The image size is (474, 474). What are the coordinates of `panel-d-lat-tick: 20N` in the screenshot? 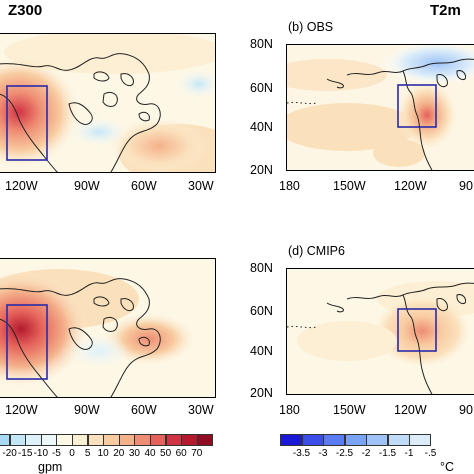 It's located at (261, 393).